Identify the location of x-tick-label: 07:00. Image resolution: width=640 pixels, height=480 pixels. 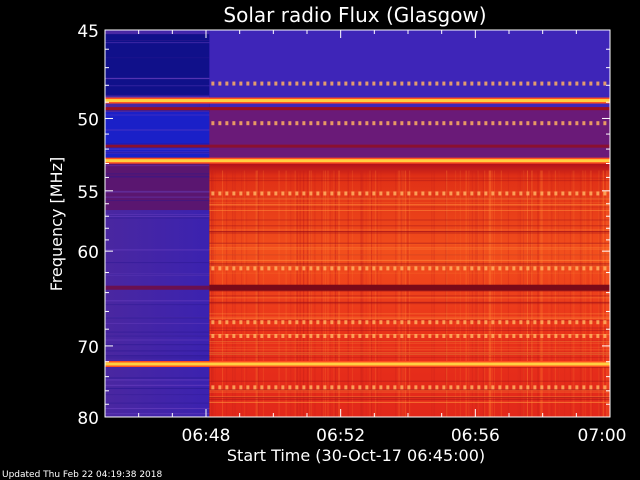
(602, 436).